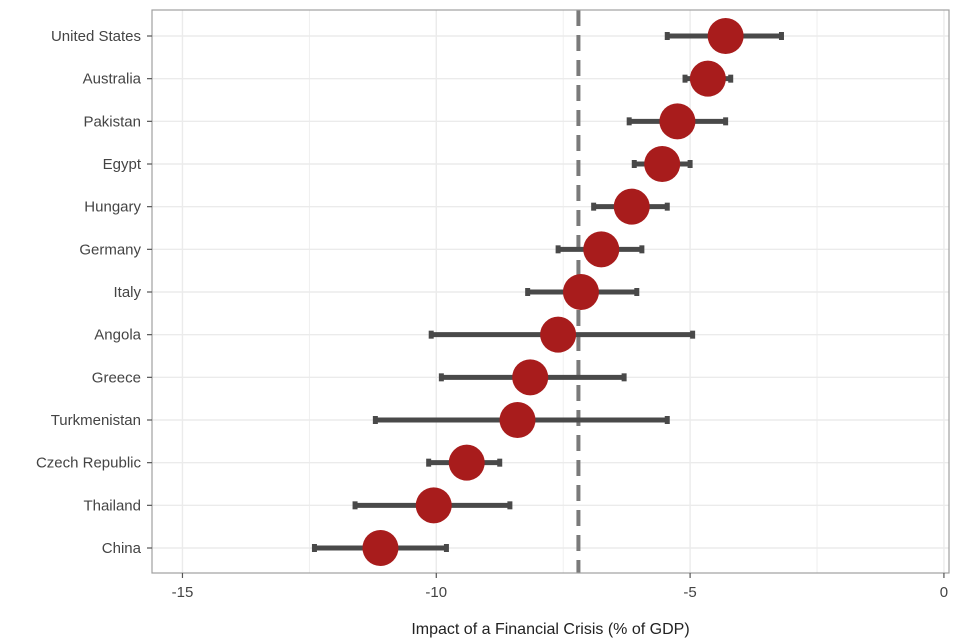  I want to click on y-tick-label: Czech Republic, so click(89, 463).